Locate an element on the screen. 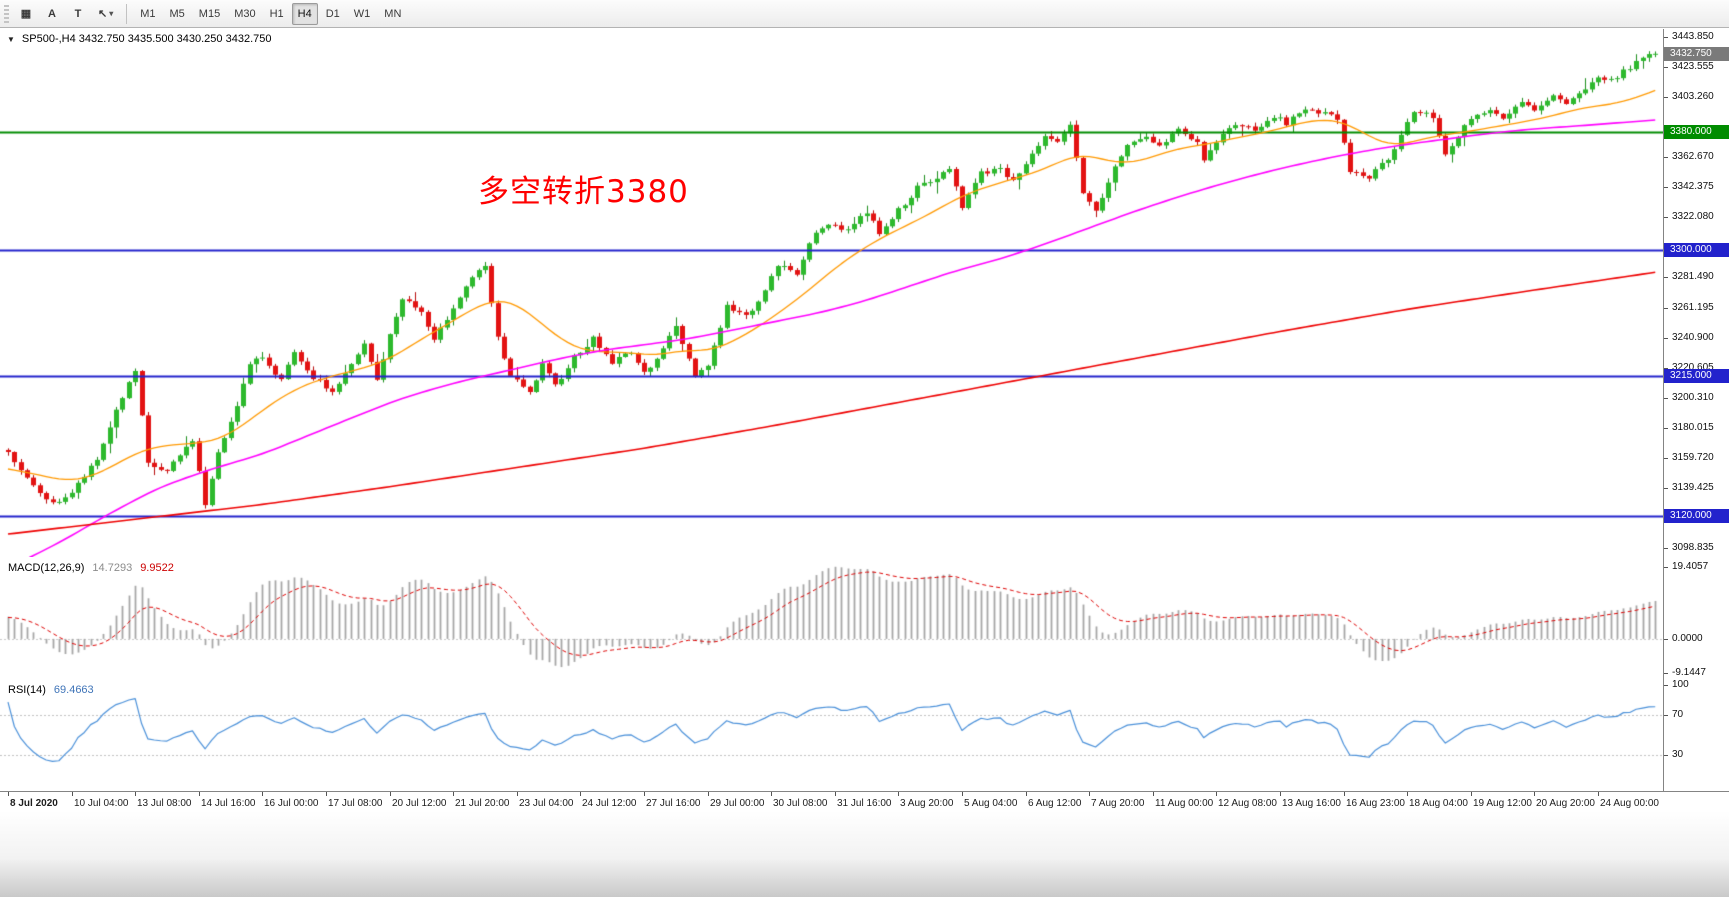 The height and width of the screenshot is (897, 1729). text-tool-icon: T is located at coordinates (78, 13).